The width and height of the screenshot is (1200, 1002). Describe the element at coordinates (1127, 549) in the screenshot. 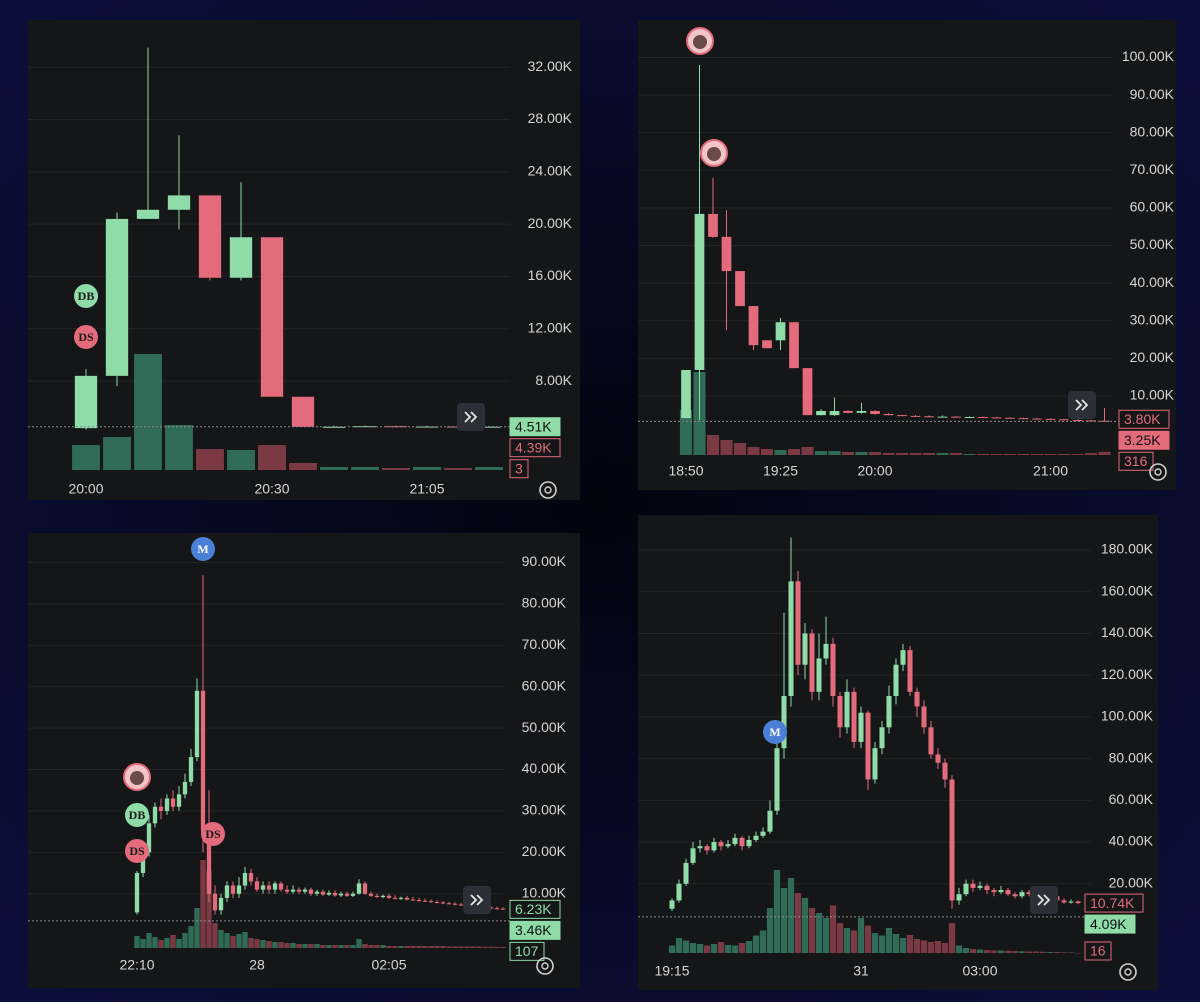

I see `y-tick-label: 180.00K` at that location.